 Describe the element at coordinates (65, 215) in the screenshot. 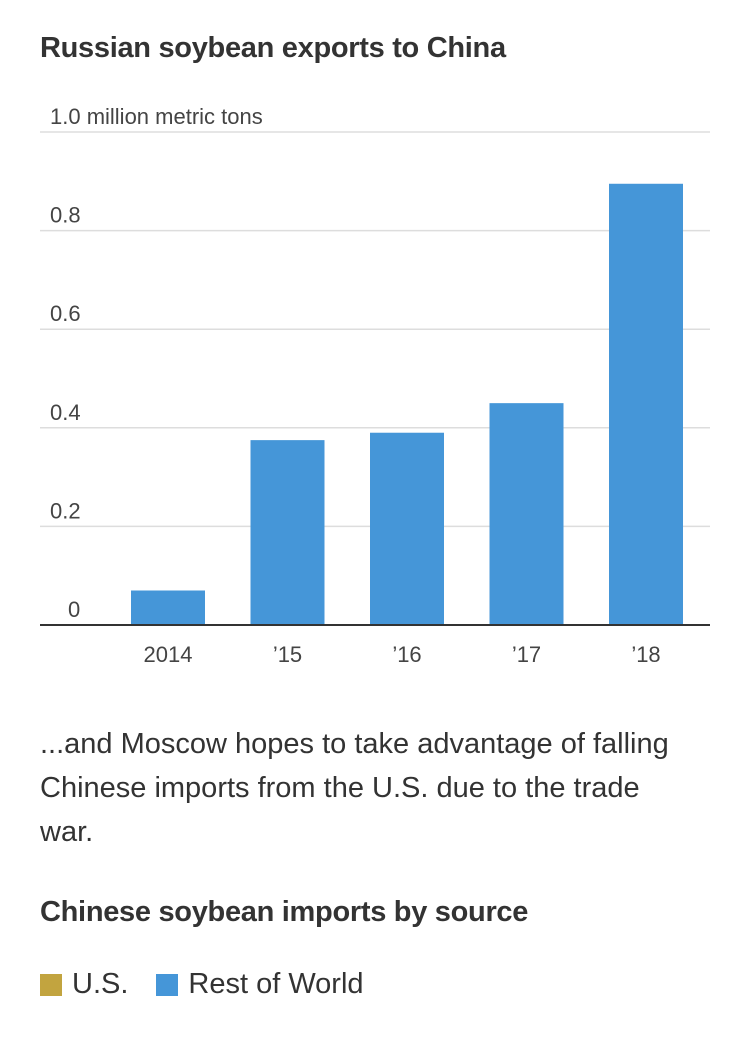

I see `y-tick-label: 0.8` at that location.